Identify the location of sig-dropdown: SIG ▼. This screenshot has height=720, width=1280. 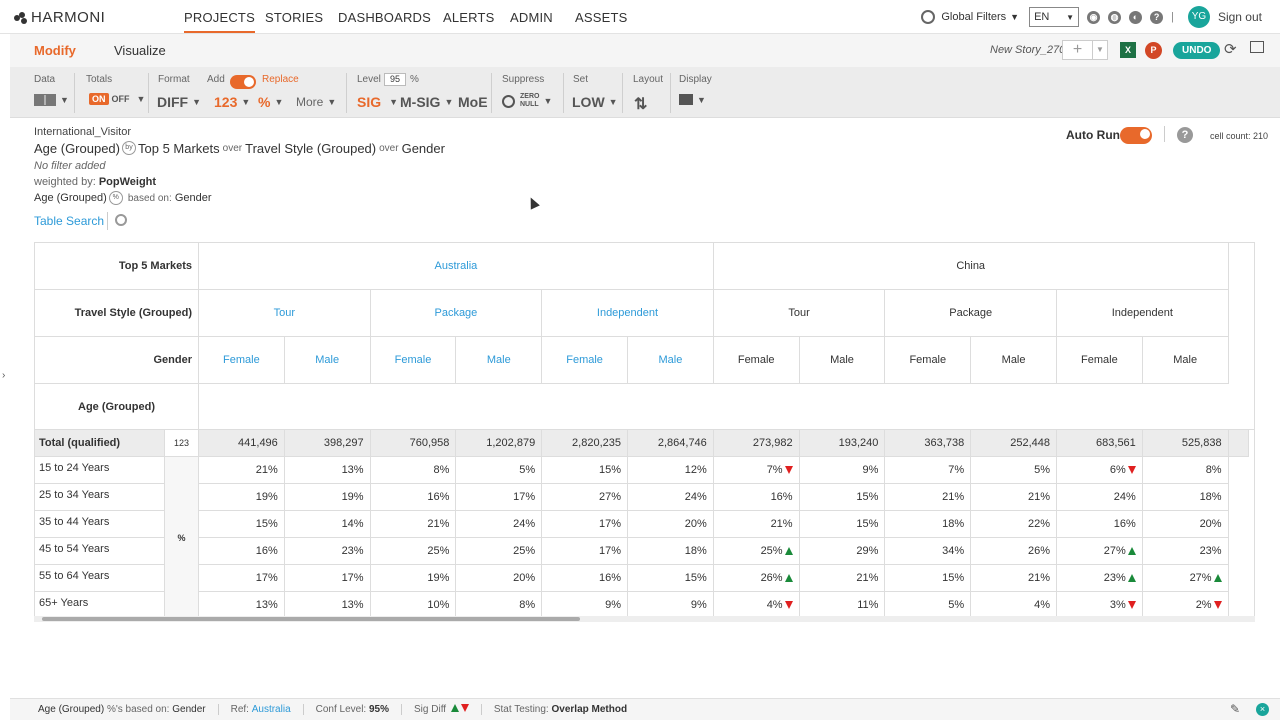
(377, 102).